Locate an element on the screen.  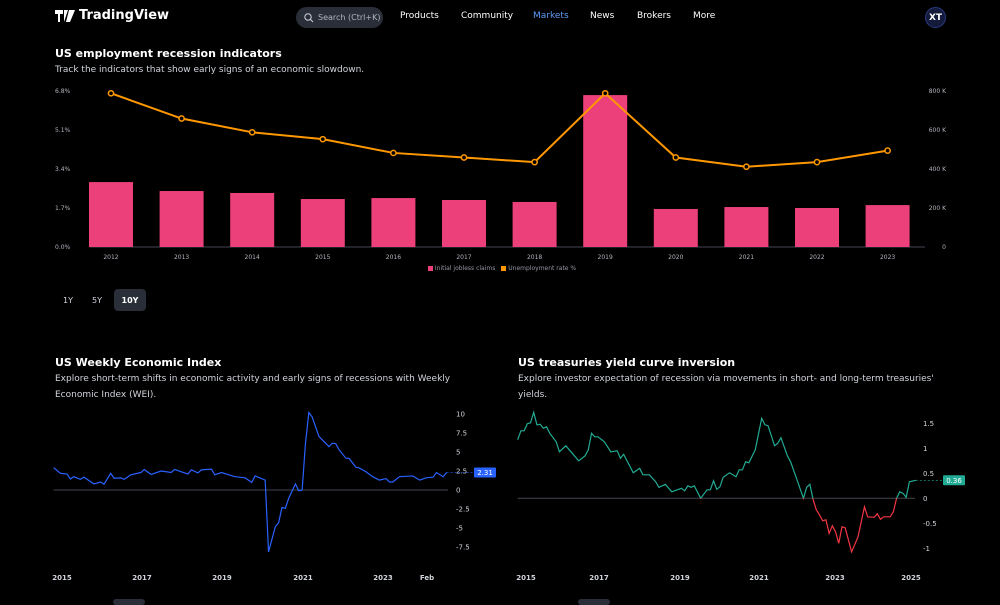
unemployment-point-2016 is located at coordinates (393, 153).